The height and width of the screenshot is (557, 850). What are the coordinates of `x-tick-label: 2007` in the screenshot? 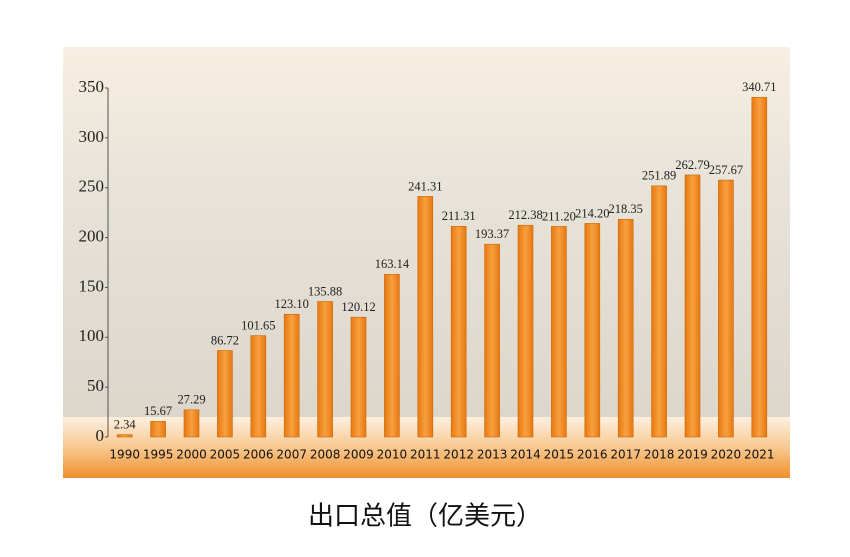 It's located at (291, 455).